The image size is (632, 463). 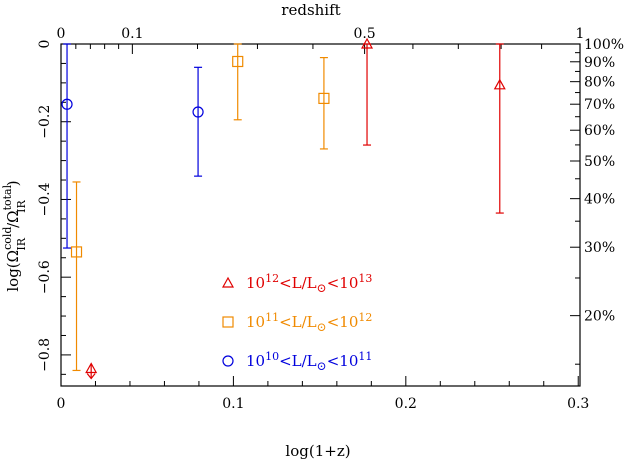 I want to click on y-tick-label: −0.2, so click(x=45, y=122).